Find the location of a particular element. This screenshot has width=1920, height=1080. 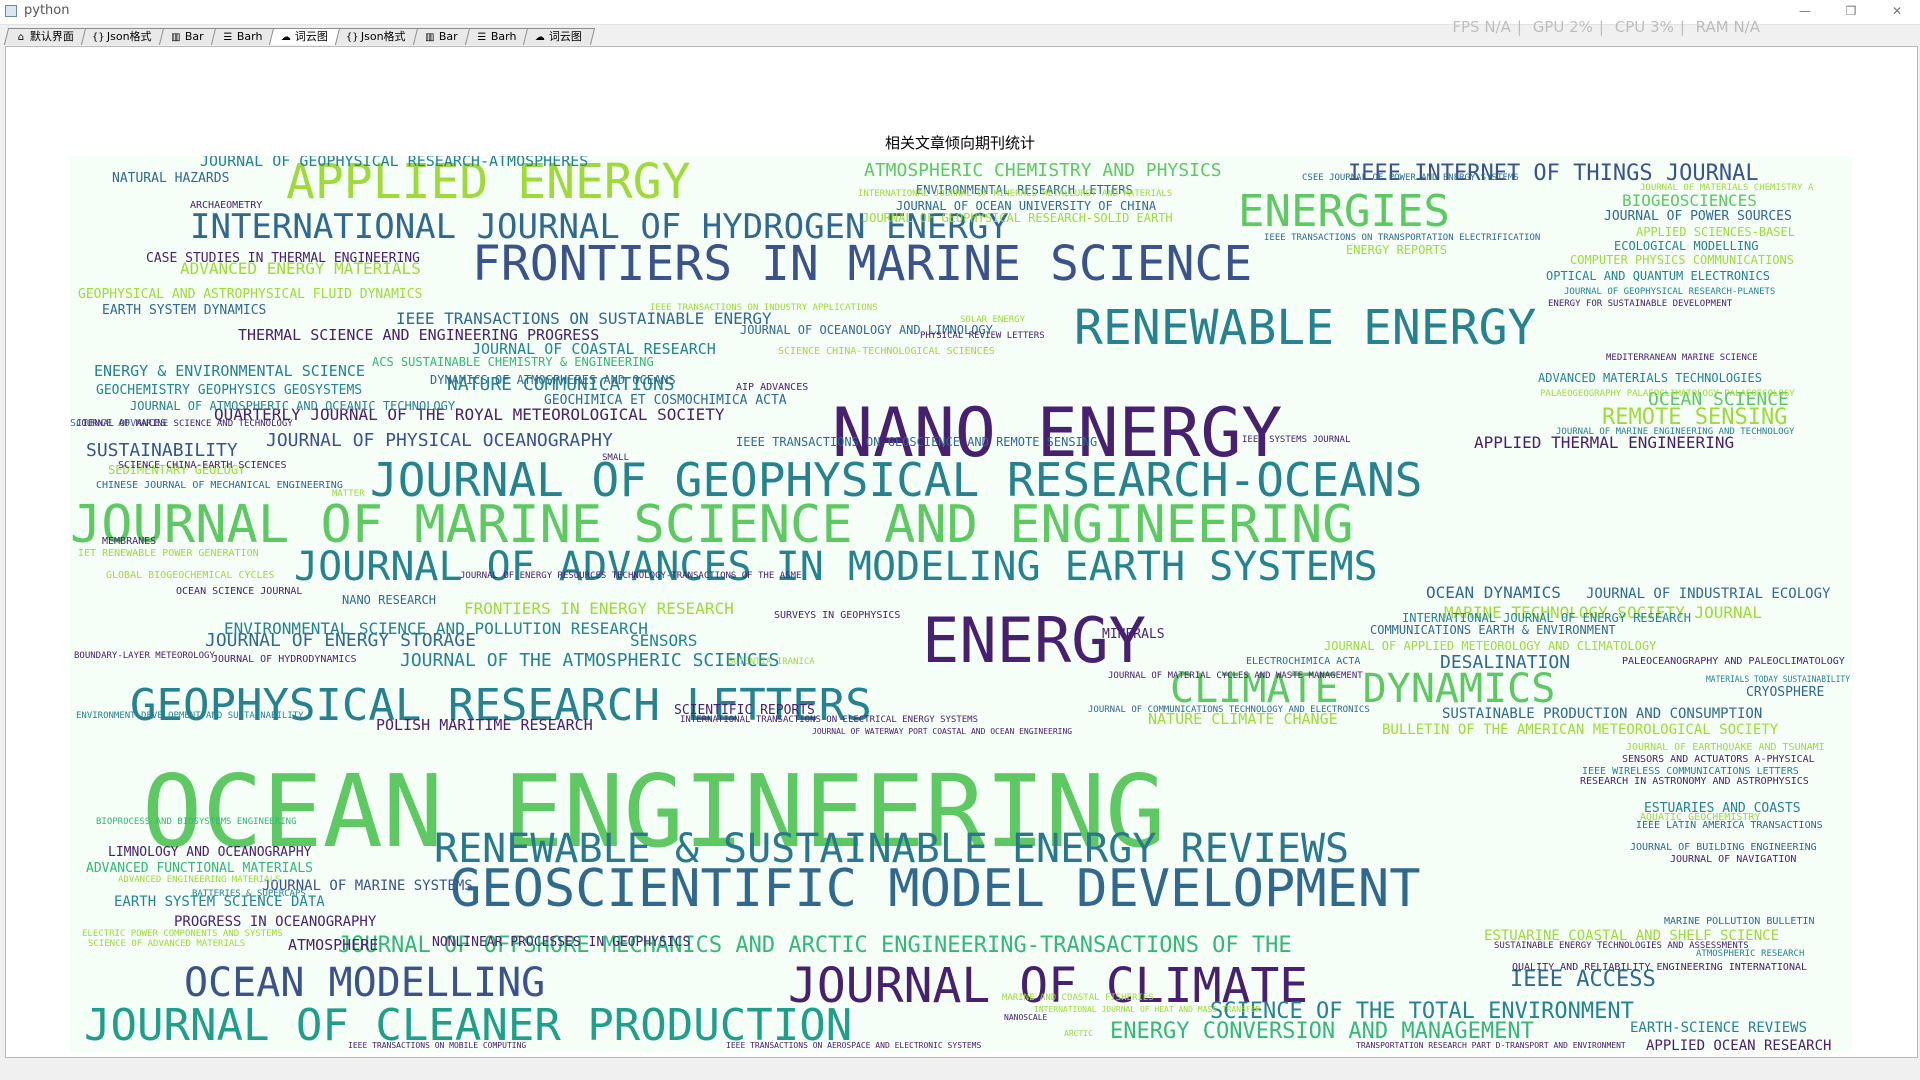

word-130: ADVANCED ENGINEERING MATERIALS is located at coordinates (199, 880).